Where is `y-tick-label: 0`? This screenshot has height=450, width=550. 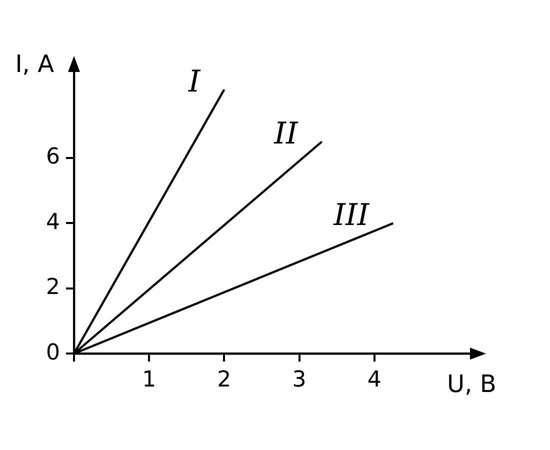 y-tick-label: 0 is located at coordinates (53, 353).